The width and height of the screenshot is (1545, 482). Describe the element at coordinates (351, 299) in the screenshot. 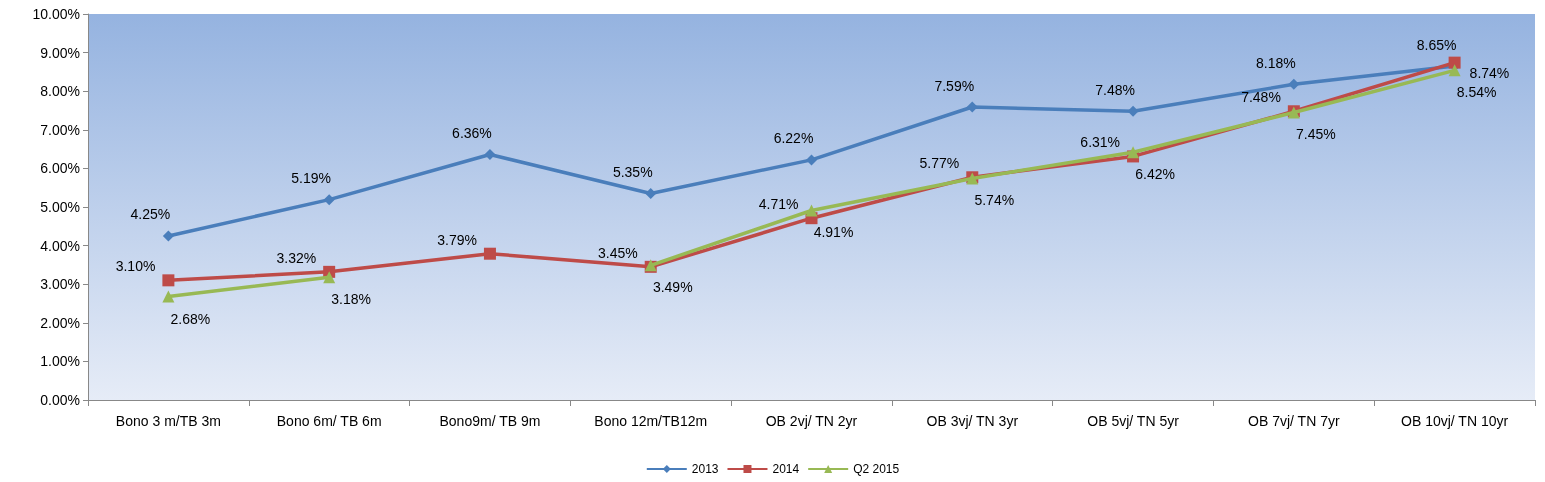

I see `data-label: 3.18%` at that location.